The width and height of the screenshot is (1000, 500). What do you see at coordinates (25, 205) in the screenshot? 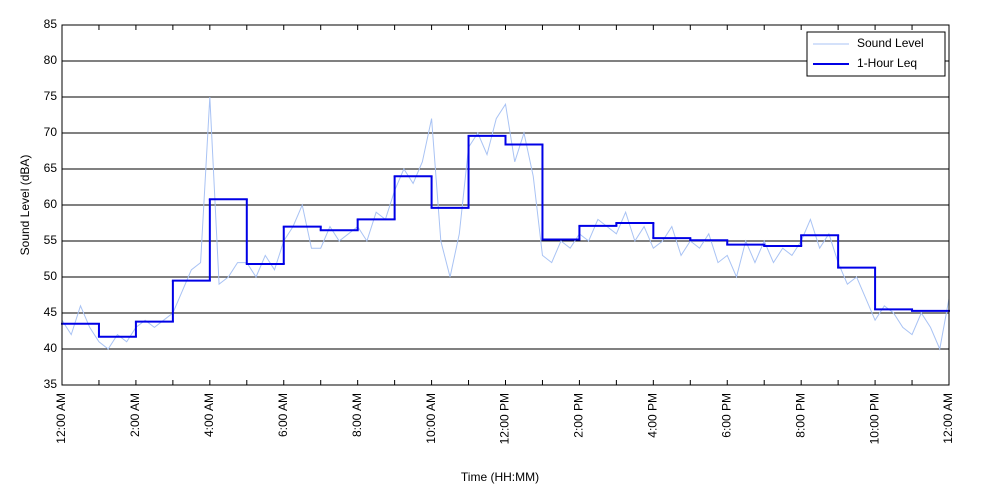
I see `y-axis-label: Sound Level (dBA)` at bounding box center [25, 205].